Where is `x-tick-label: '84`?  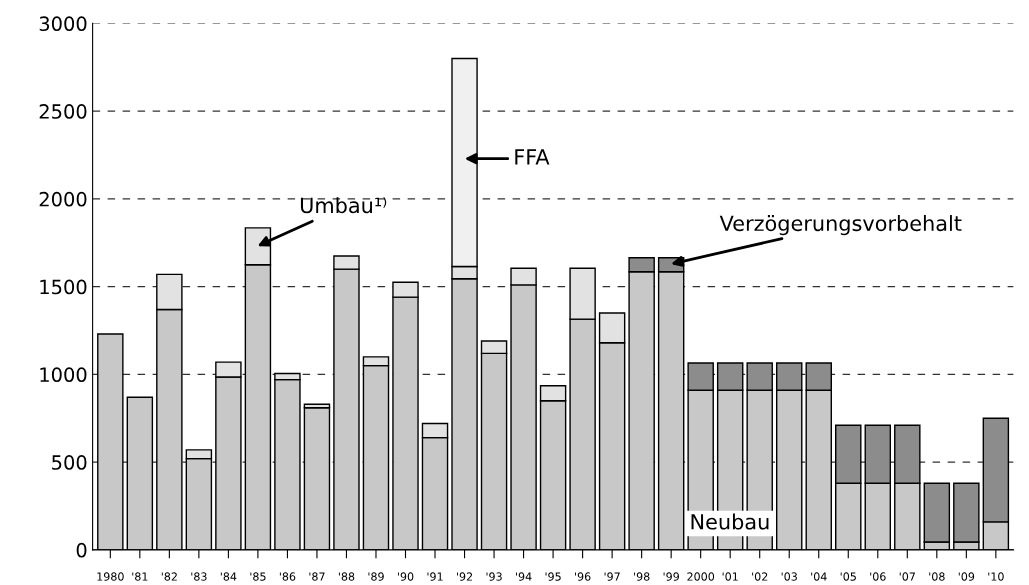
x-tick-label: '84 is located at coordinates (228, 576).